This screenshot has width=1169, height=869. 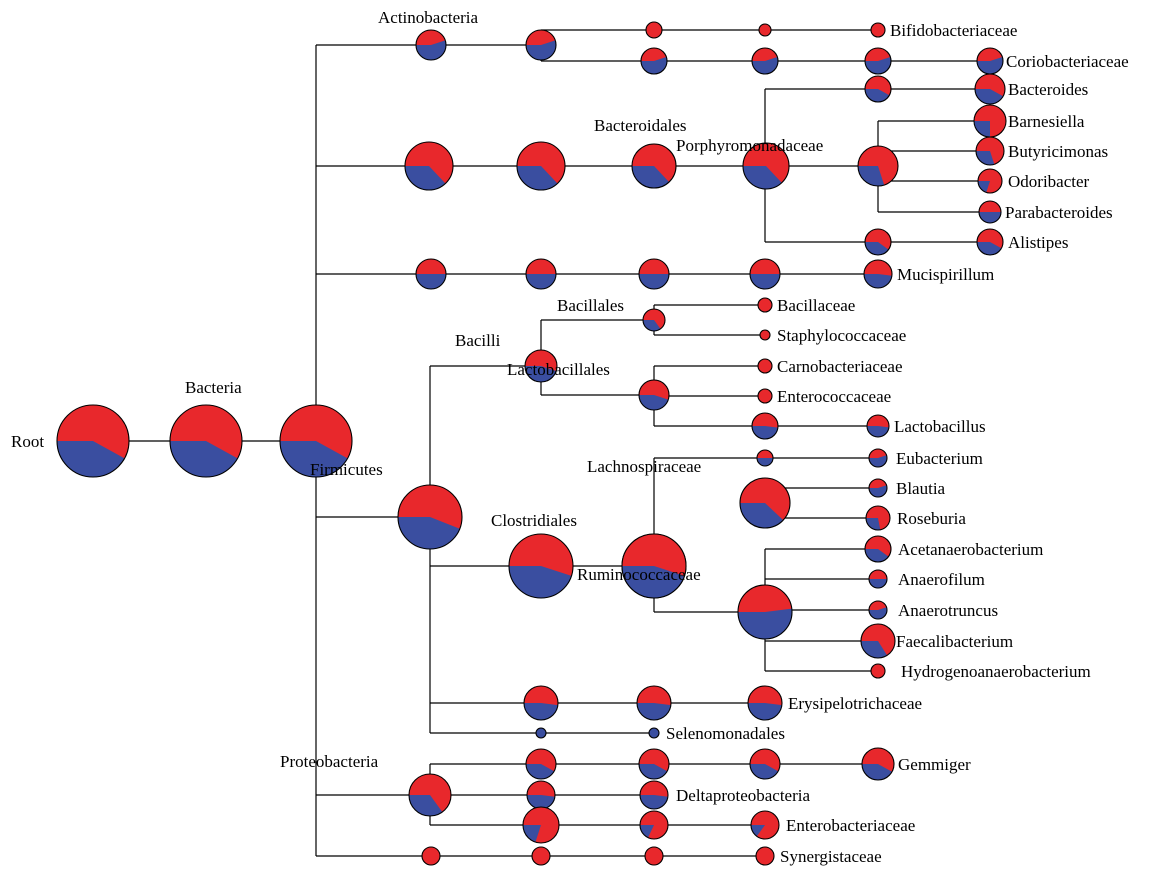 I want to click on pie-bacteria, so click(x=206, y=441).